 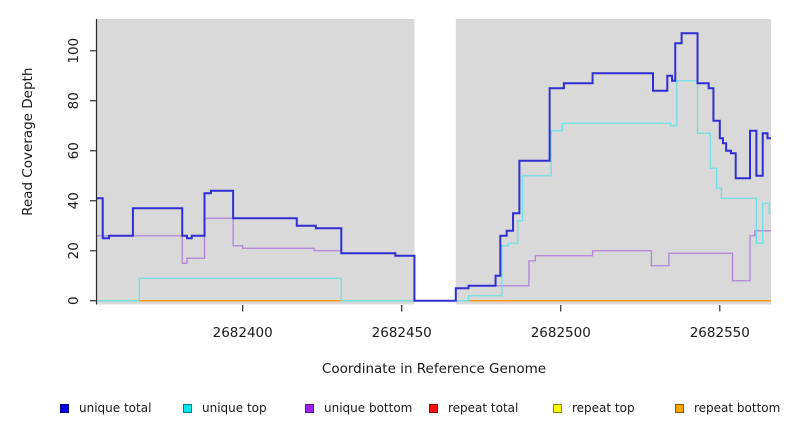 What do you see at coordinates (402, 333) in the screenshot?
I see `x-tick-label-2682450: 2682450` at bounding box center [402, 333].